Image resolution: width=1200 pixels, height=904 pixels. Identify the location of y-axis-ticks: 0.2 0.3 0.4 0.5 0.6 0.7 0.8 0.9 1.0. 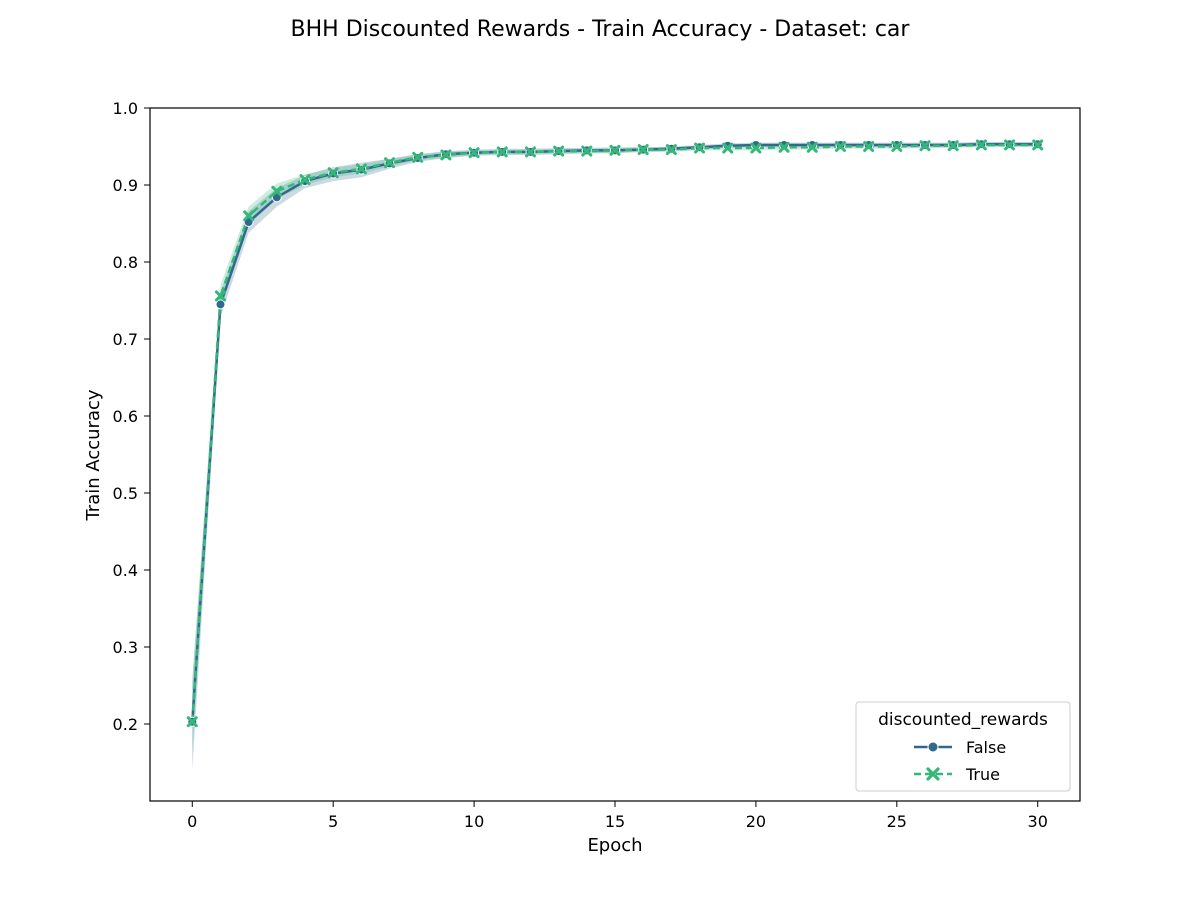
(131, 416).